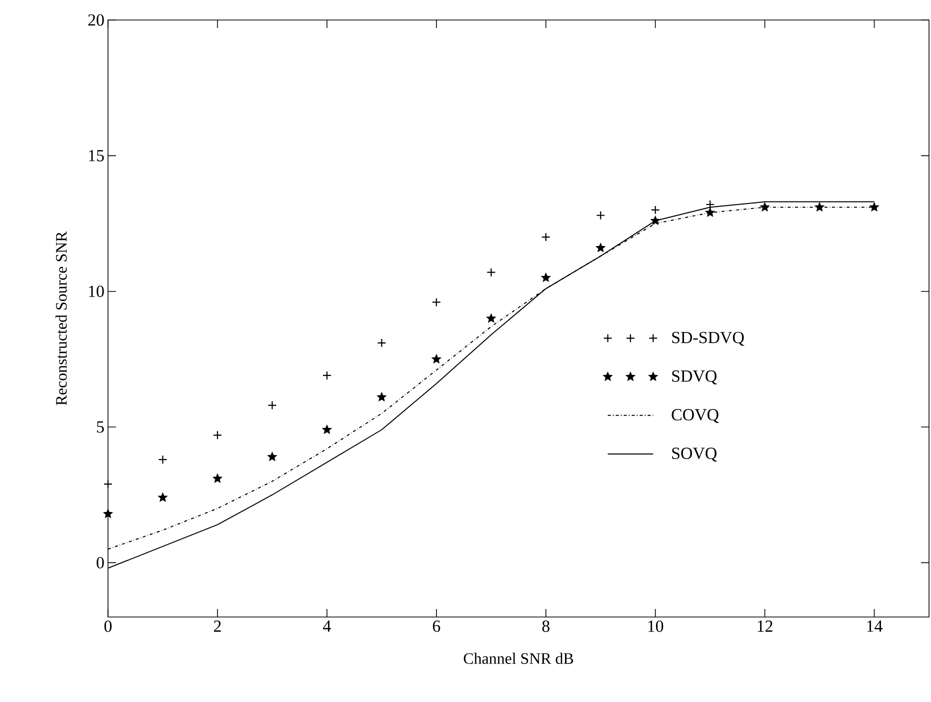  Describe the element at coordinates (519, 658) in the screenshot. I see `x-axis-title: Channel SNR dB` at that location.